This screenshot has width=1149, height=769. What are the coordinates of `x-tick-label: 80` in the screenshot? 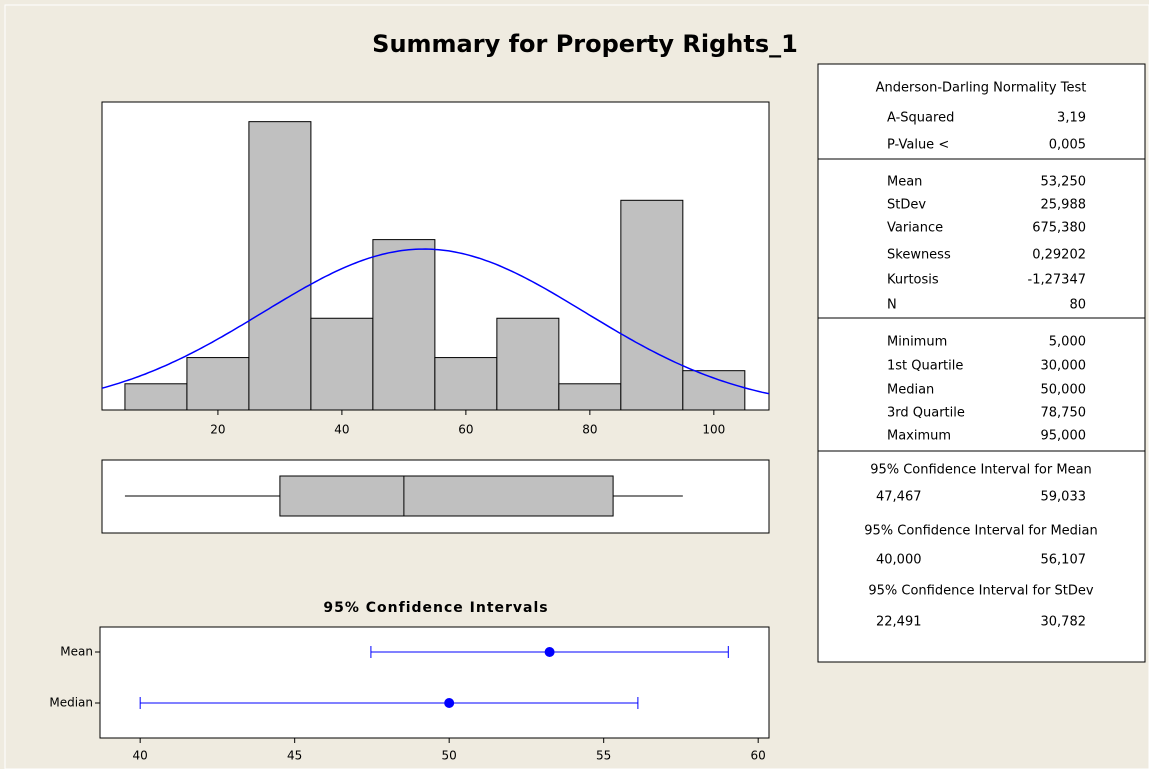 It's located at (589, 430).